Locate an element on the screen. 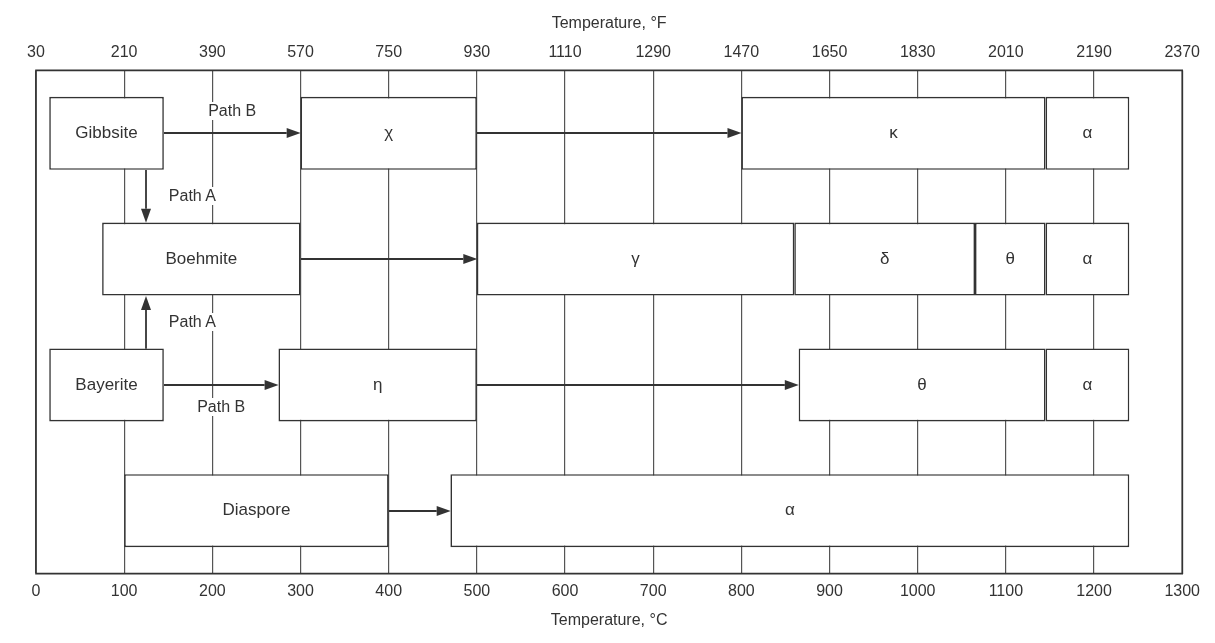  data-label: Bayerite is located at coordinates (106, 384).